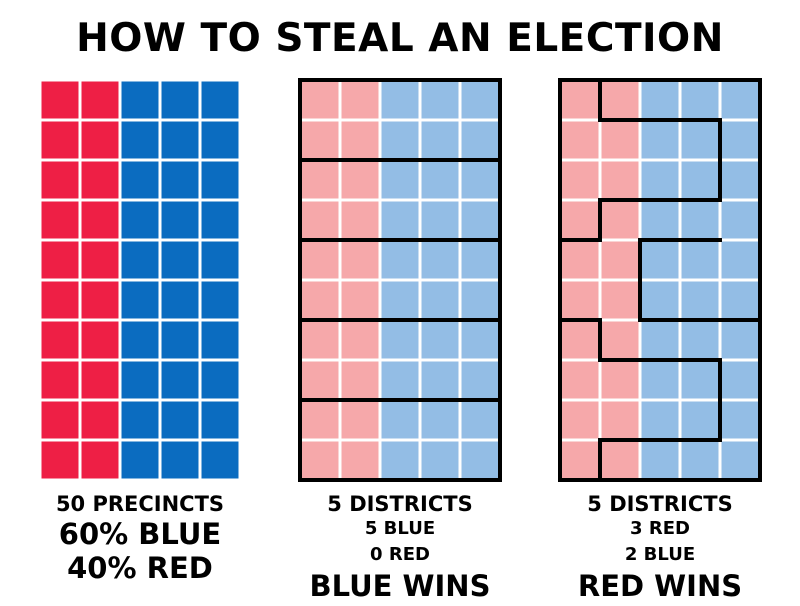 The image size is (800, 606). I want to click on caption-fair-line-2: 5 BLUE, so click(400, 528).